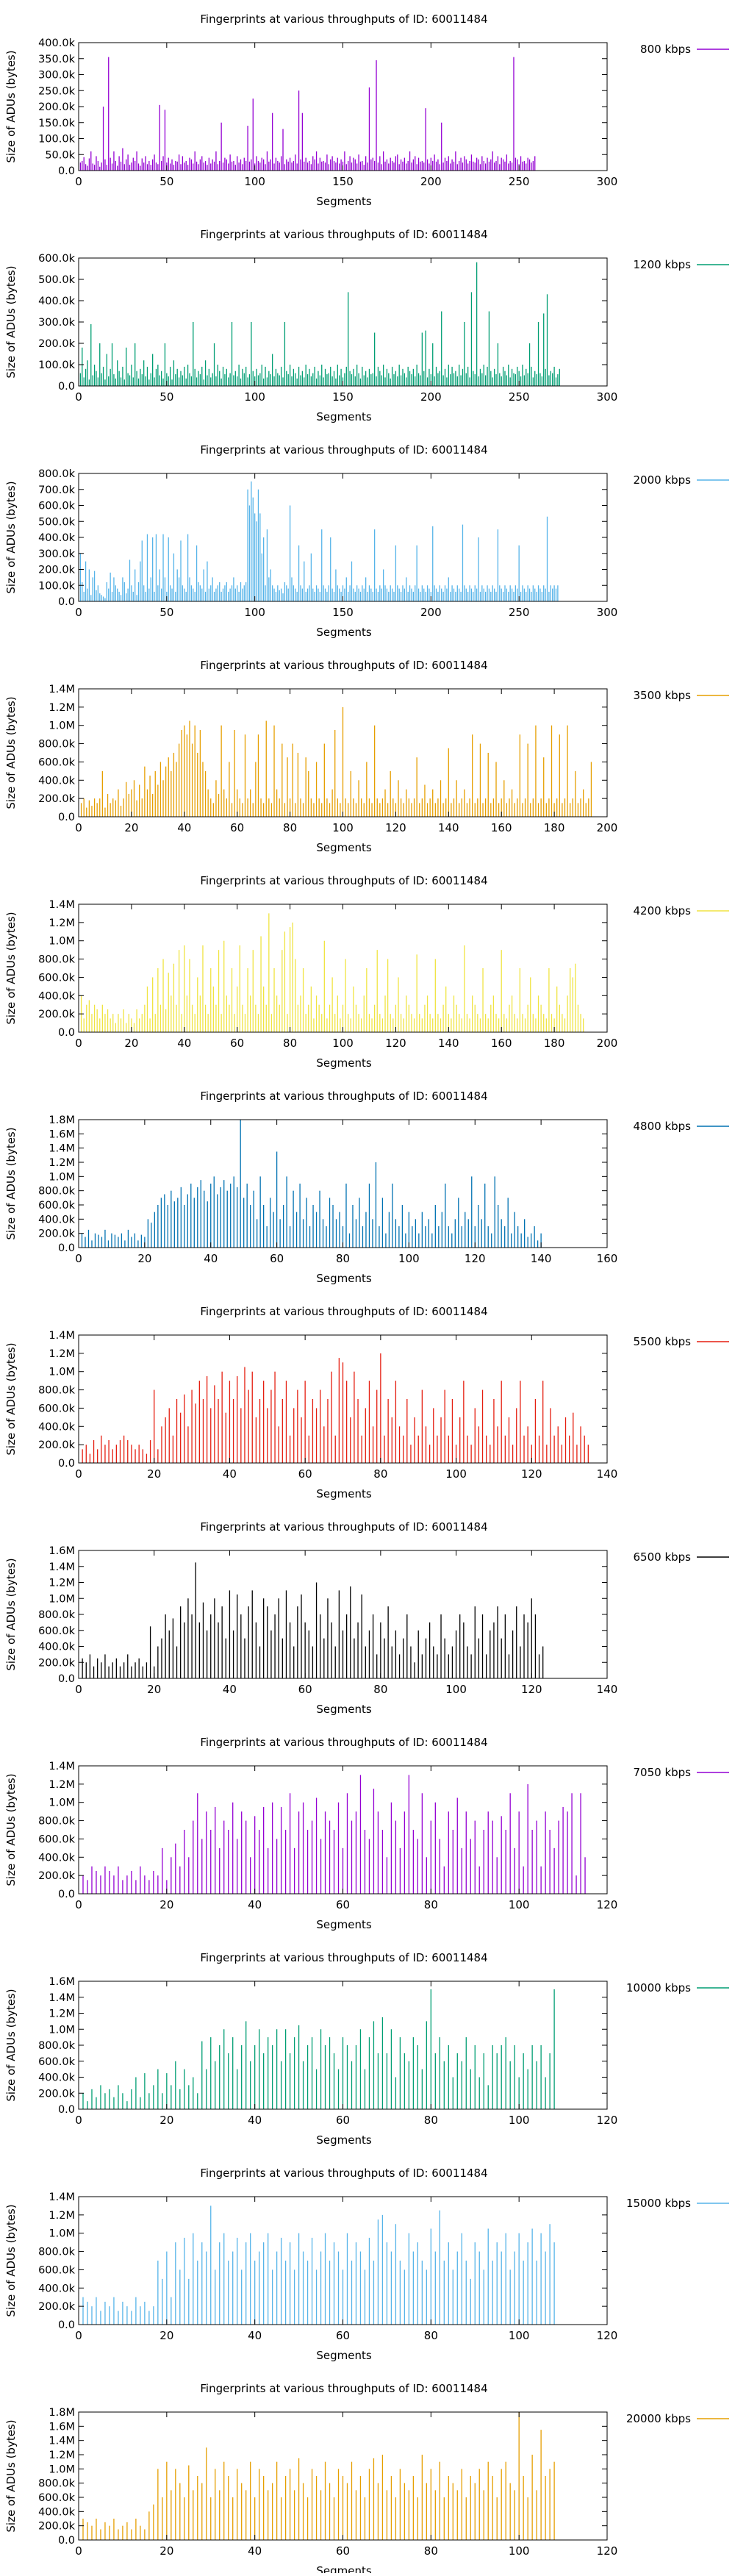 This screenshot has height=2576, width=735. Describe the element at coordinates (343, 537) in the screenshot. I see `plot-frame` at that location.